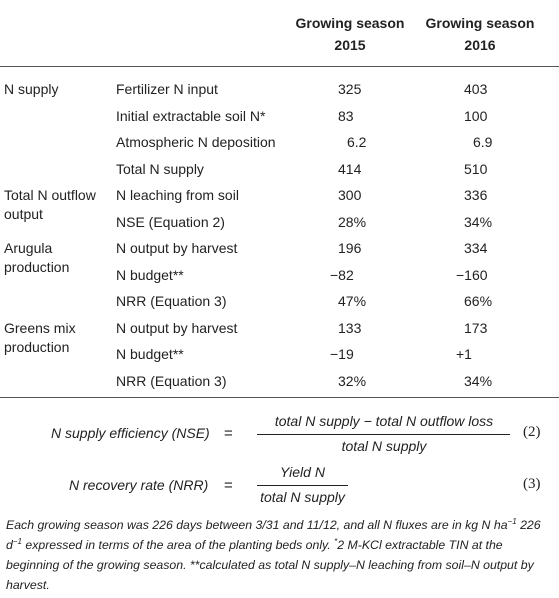 The height and width of the screenshot is (598, 559). Describe the element at coordinates (350, 45) in the screenshot. I see `header-2015-line2: 2015` at that location.